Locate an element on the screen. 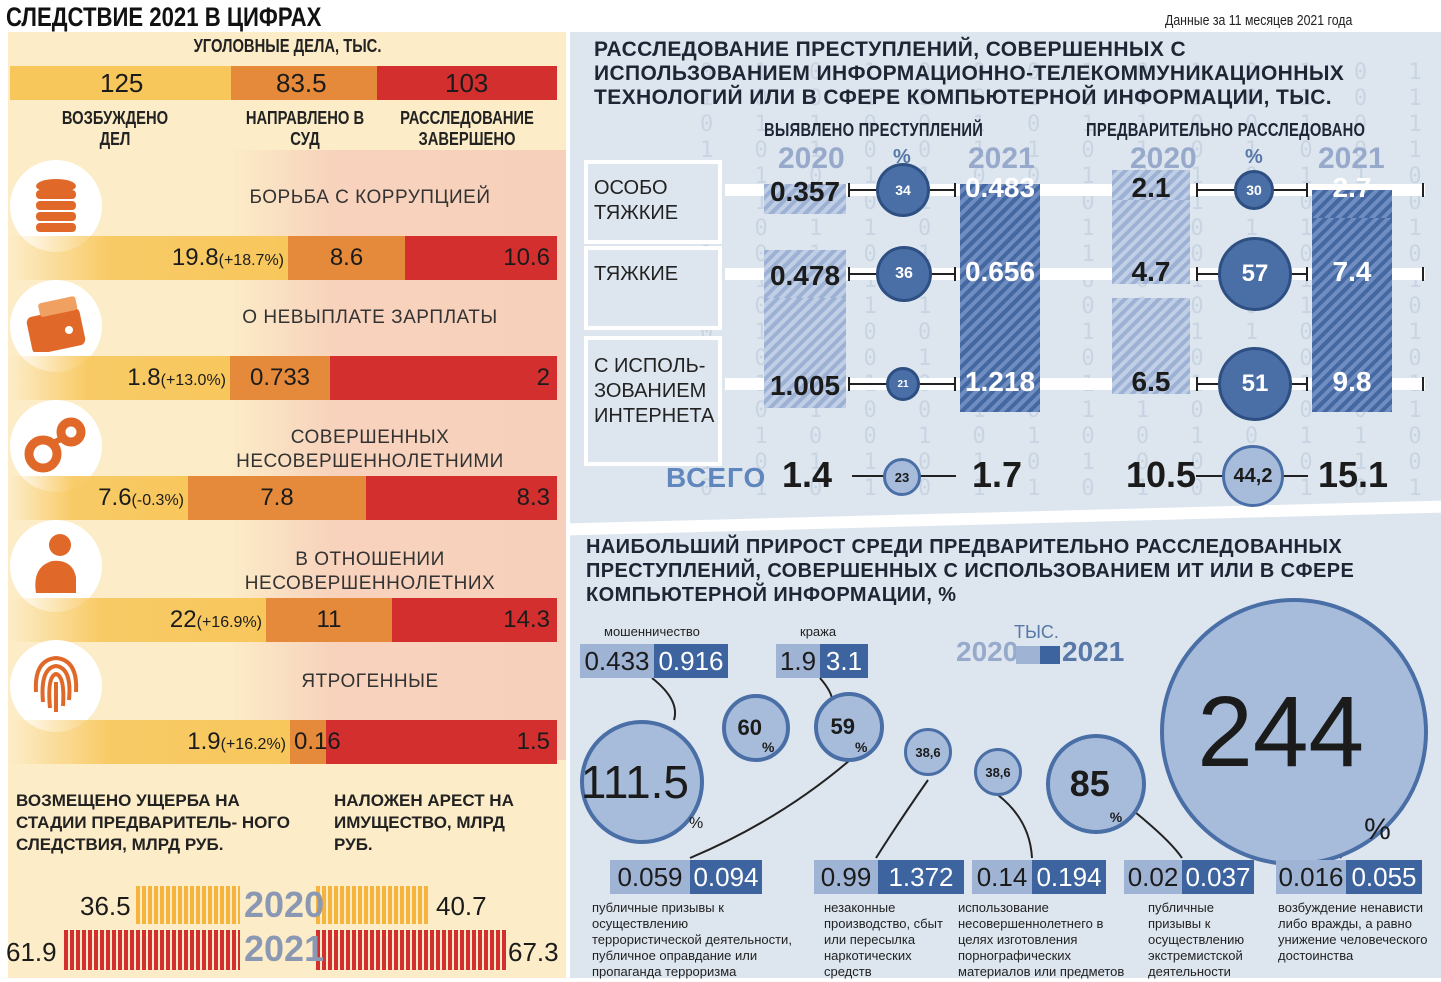 The height and width of the screenshot is (982, 1441). extremism-pct-circle: 85% is located at coordinates (1096, 784).